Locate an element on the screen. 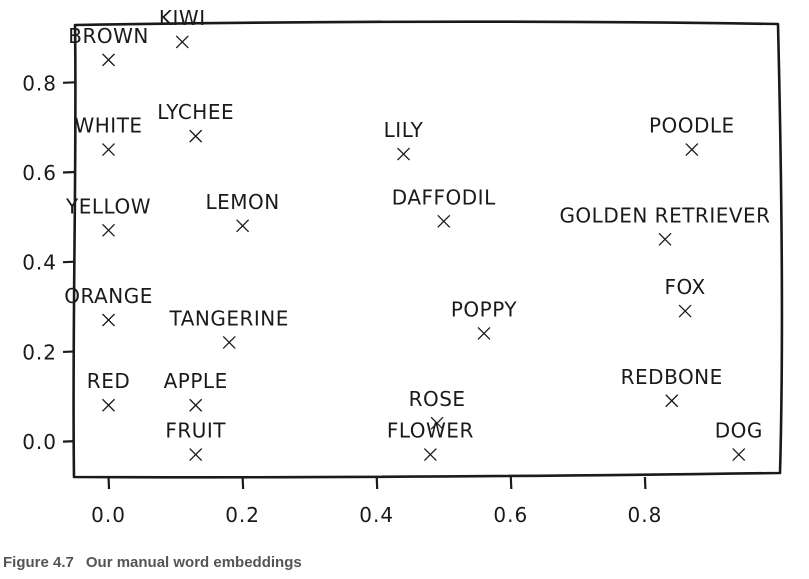  y-tick-label: 0.4 is located at coordinates (39, 263).